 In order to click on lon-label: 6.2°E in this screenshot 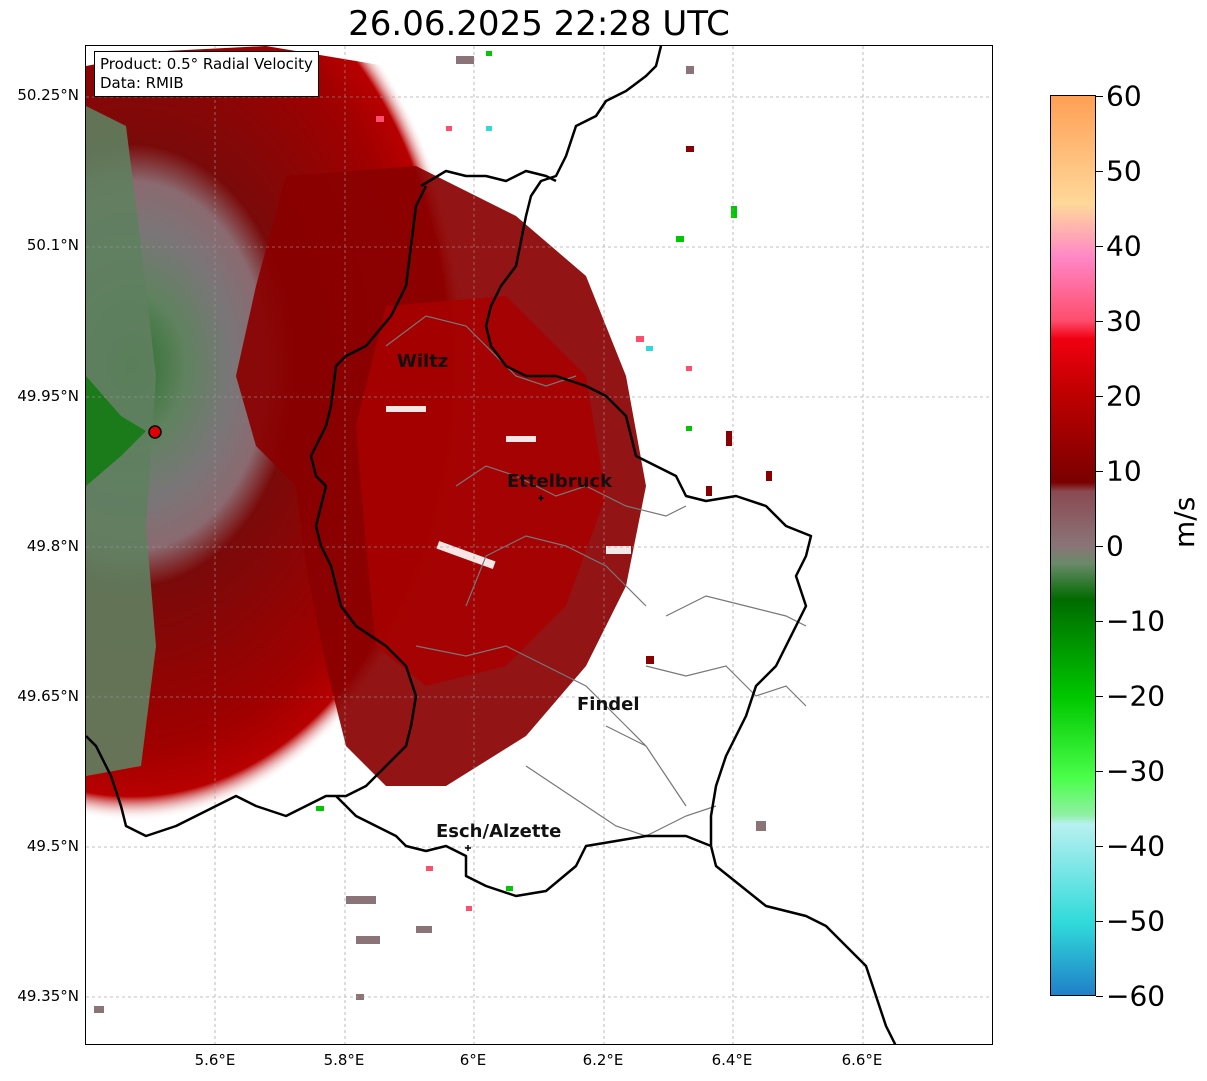, I will do `click(603, 1060)`.